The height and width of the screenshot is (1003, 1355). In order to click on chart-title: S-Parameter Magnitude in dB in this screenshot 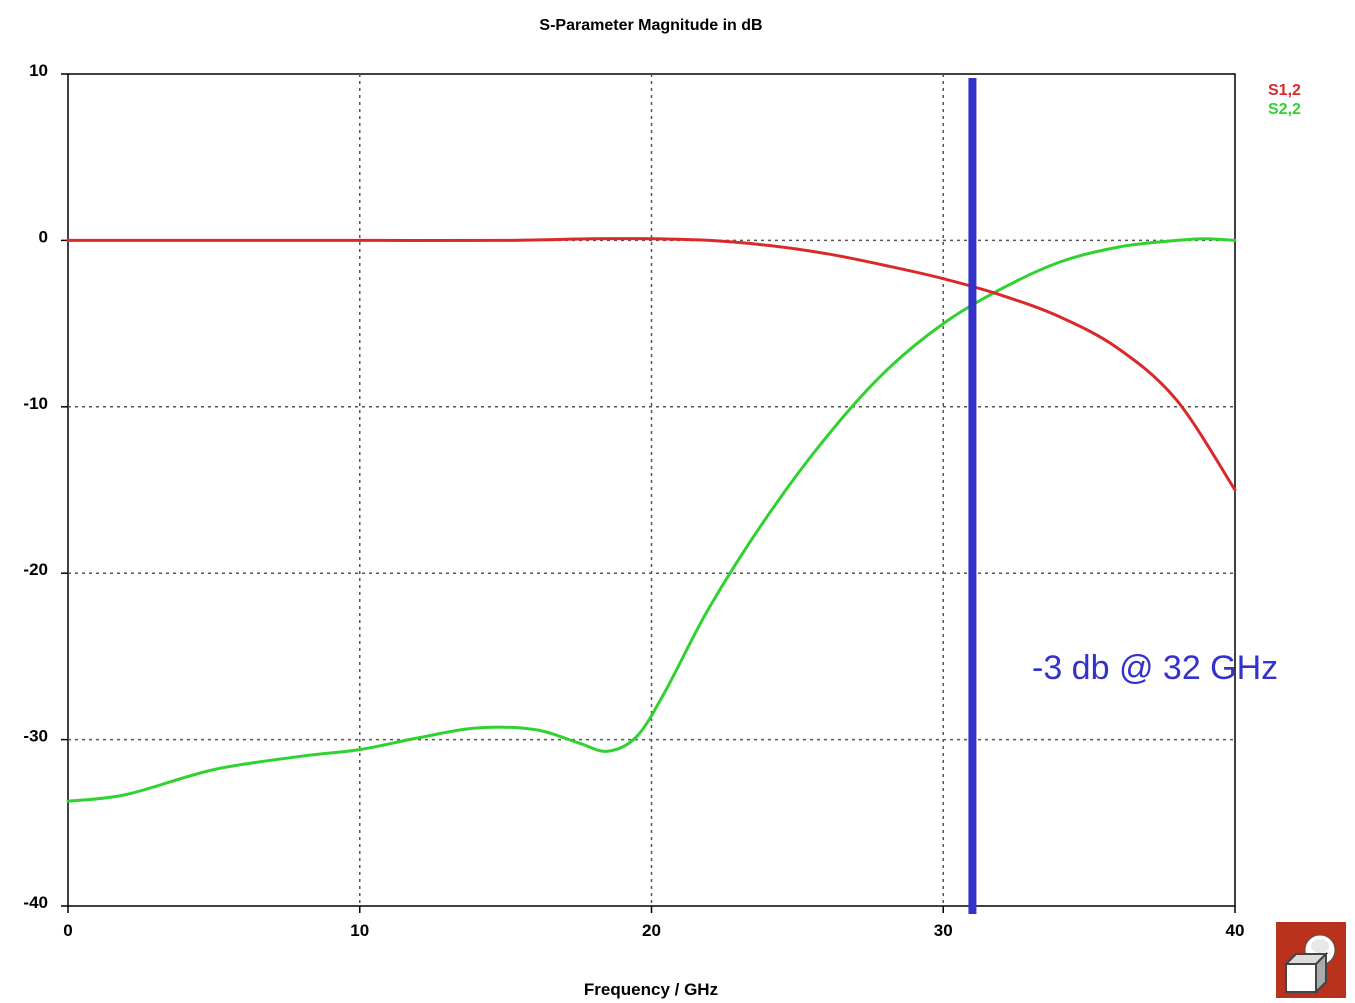, I will do `click(650, 25)`.